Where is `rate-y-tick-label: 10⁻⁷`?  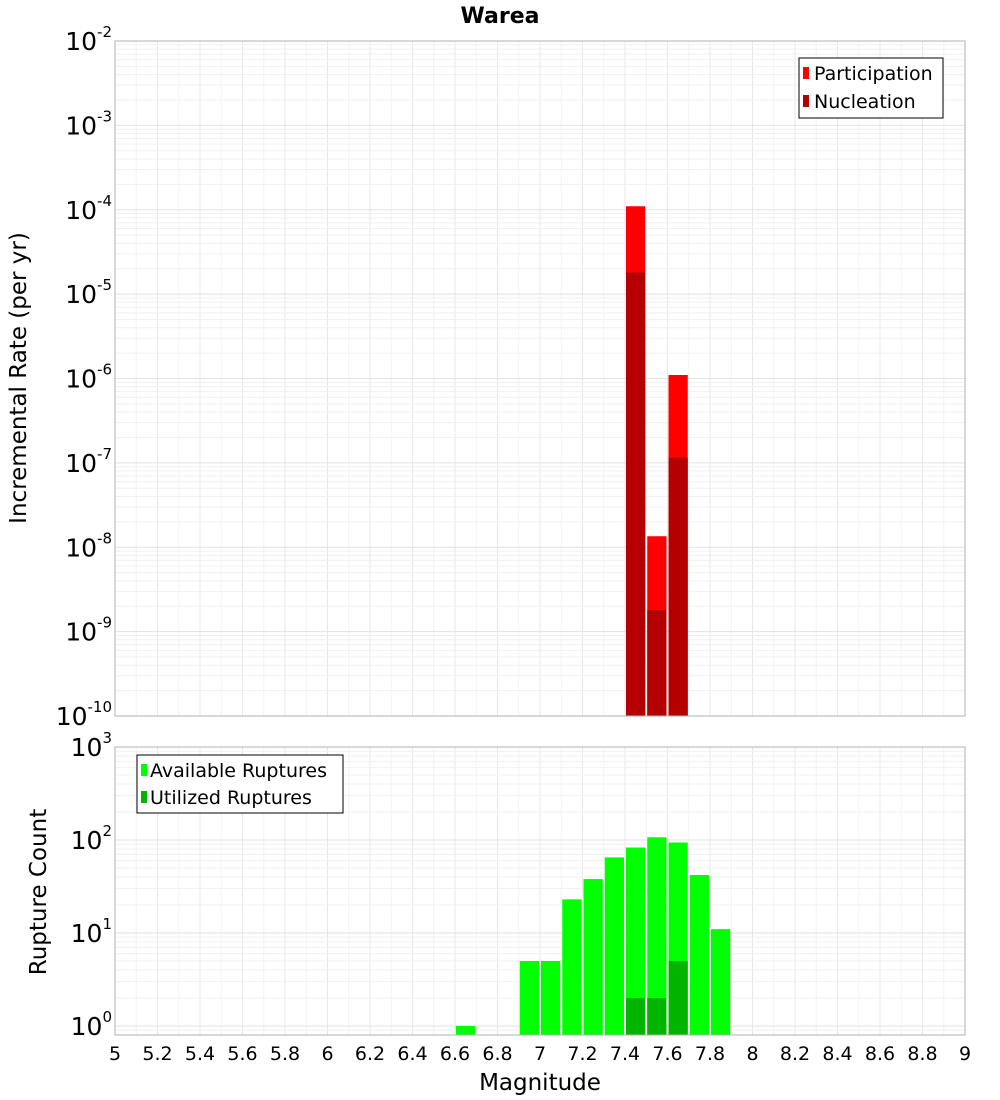 rate-y-tick-label: 10⁻⁷ is located at coordinates (88, 461).